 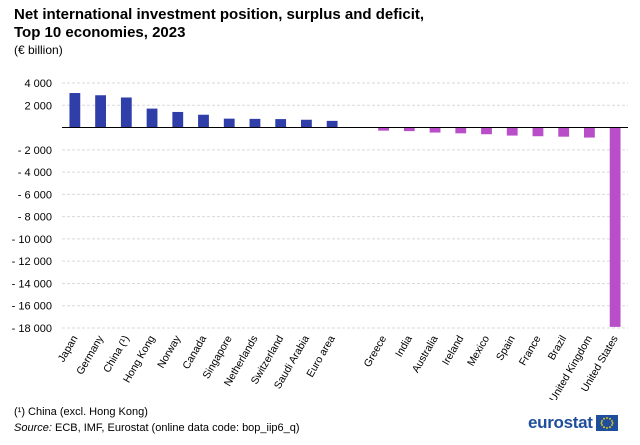 What do you see at coordinates (203, 121) in the screenshot?
I see `bar-canada` at bounding box center [203, 121].